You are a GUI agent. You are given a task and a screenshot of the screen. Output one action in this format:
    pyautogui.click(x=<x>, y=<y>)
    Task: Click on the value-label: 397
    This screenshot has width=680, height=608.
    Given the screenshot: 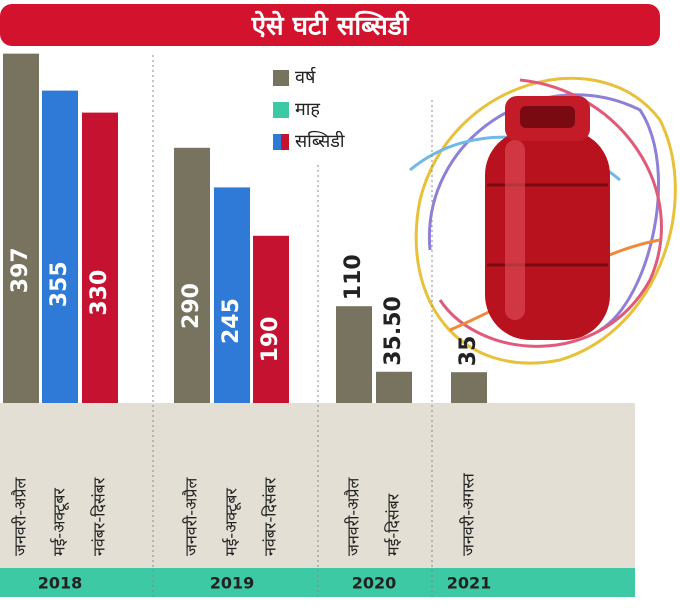 What is the action you would take?
    pyautogui.click(x=20, y=270)
    